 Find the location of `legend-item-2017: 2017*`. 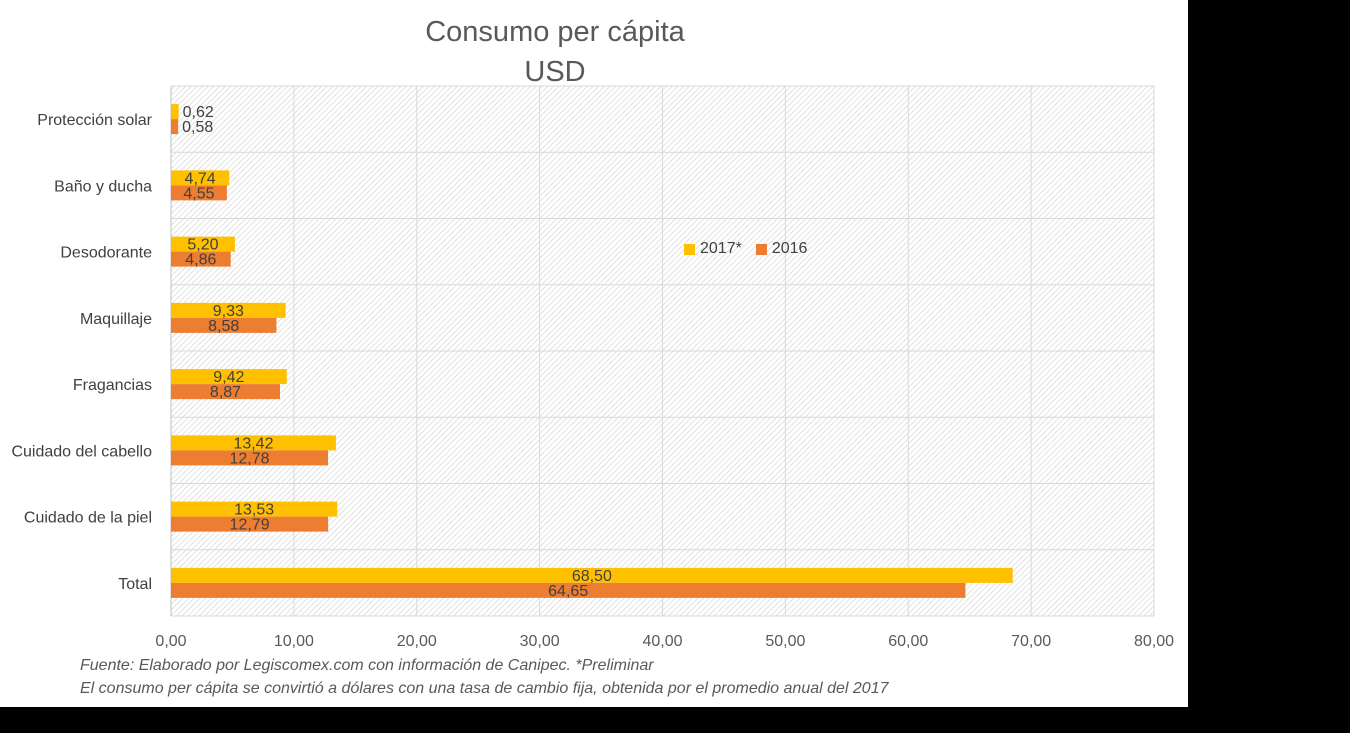

legend-item-2017: 2017* is located at coordinates (713, 249).